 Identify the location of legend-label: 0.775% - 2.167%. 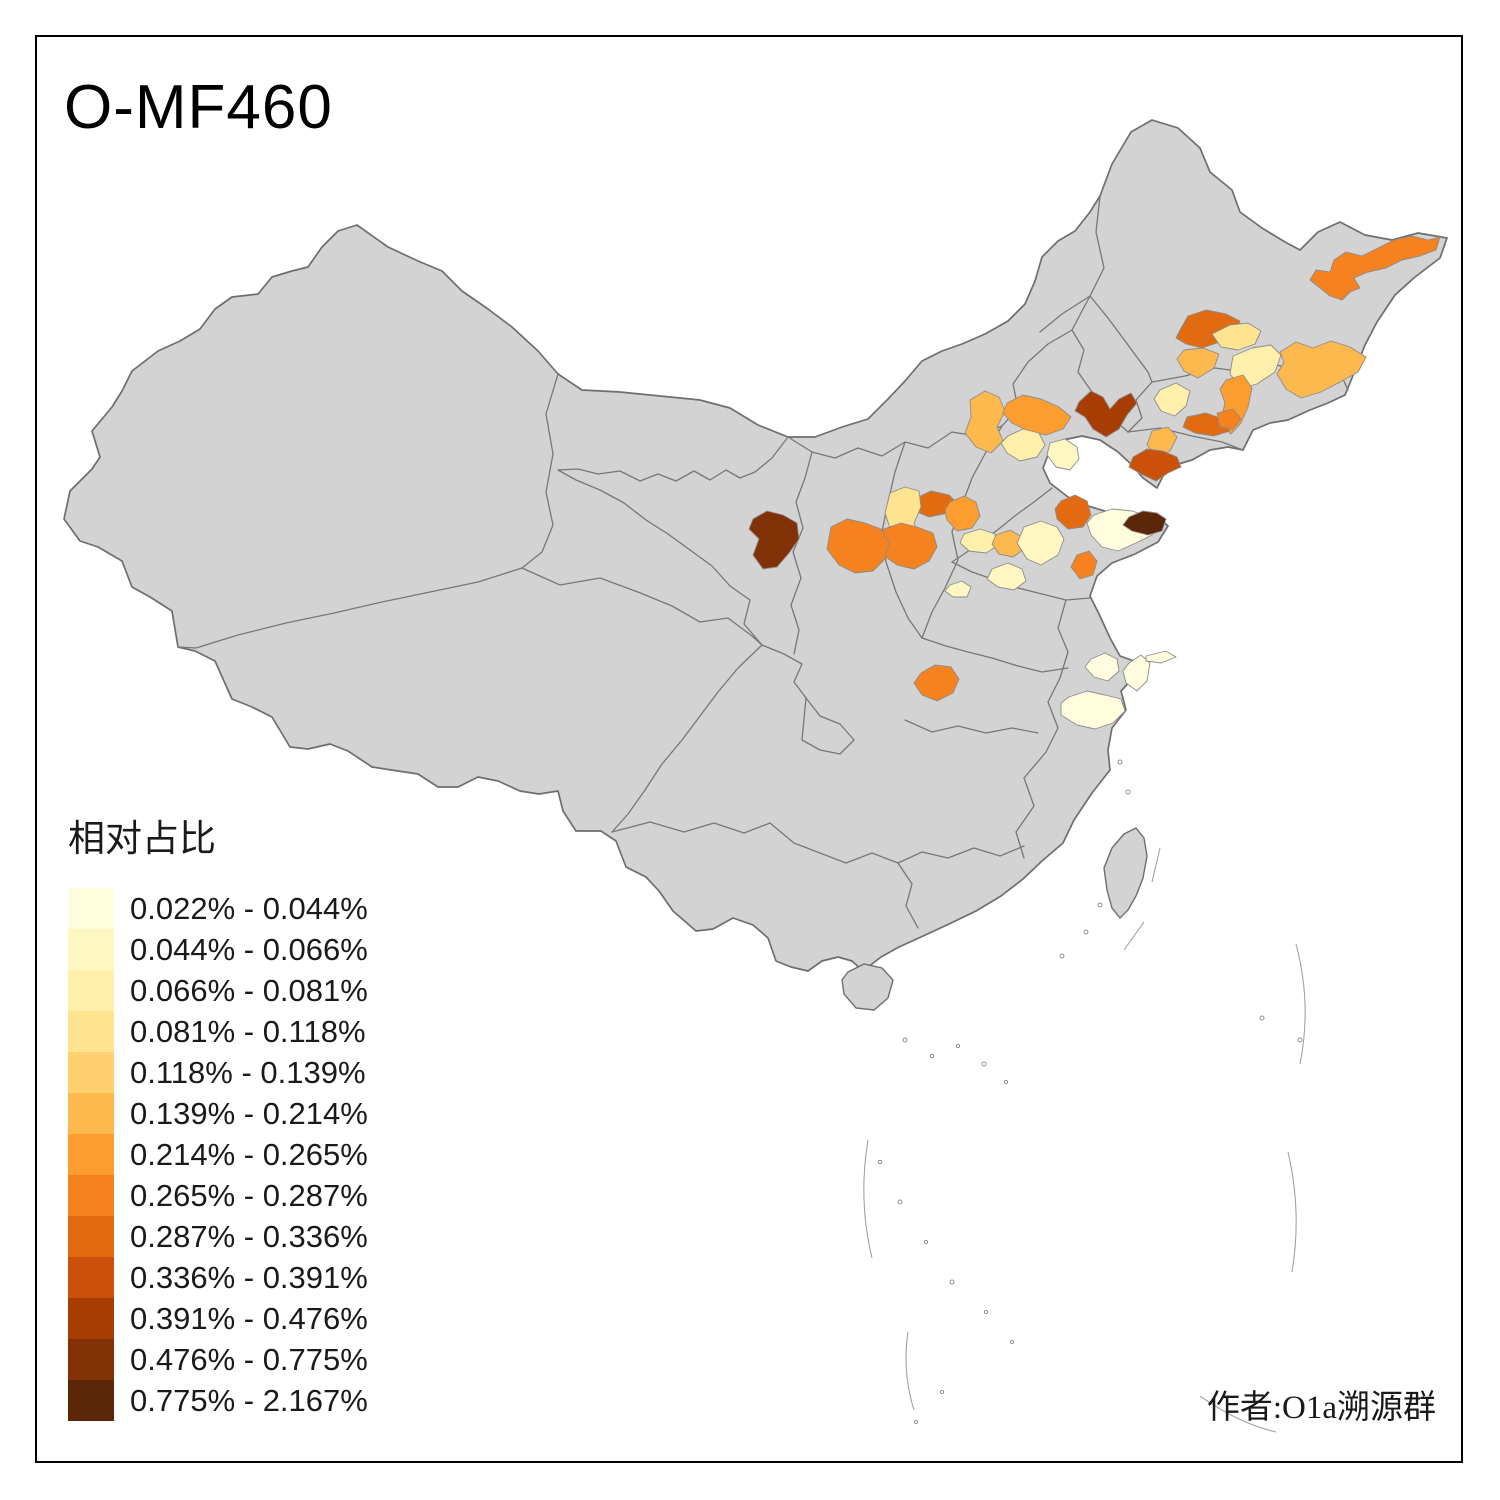
(249, 1400).